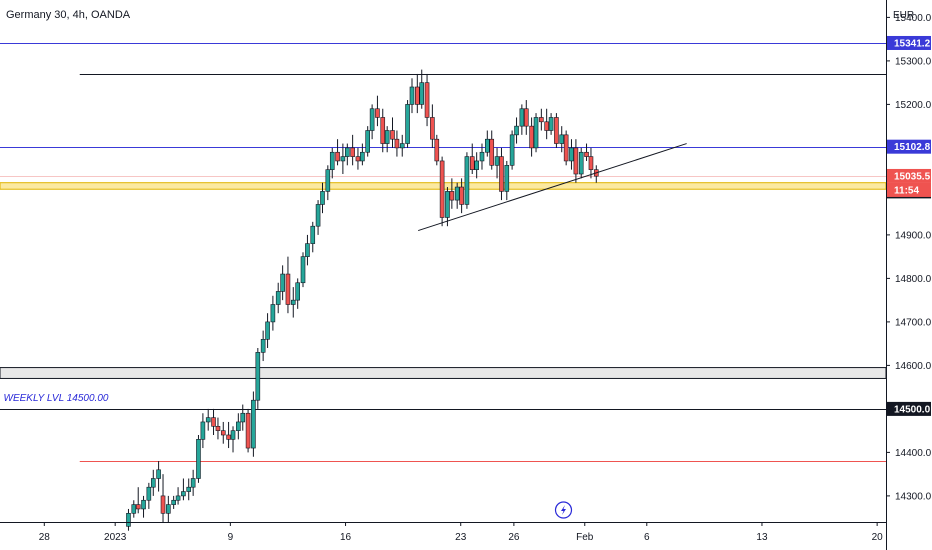 The image size is (932, 550). Describe the element at coordinates (443, 373) in the screenshot. I see `zone-gray` at that location.